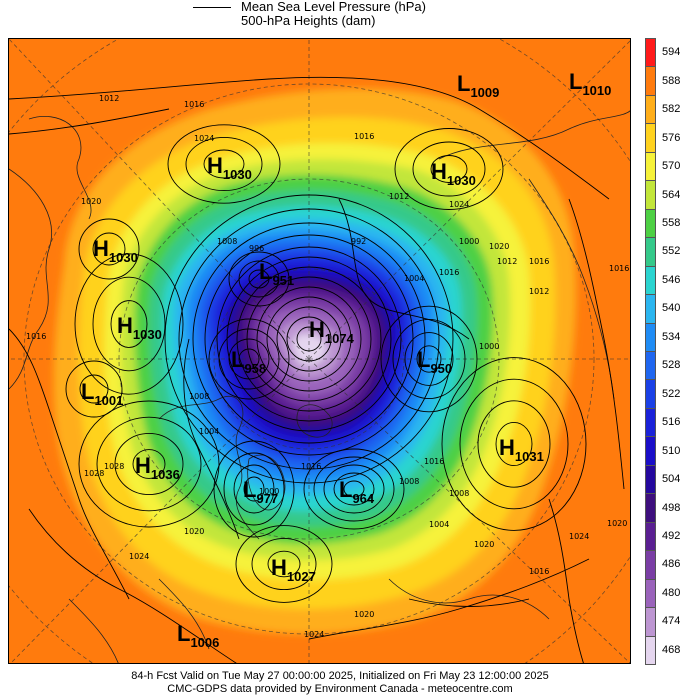 The height and width of the screenshot is (700, 680). I want to click on isobar-label: 1000, so click(269, 491).